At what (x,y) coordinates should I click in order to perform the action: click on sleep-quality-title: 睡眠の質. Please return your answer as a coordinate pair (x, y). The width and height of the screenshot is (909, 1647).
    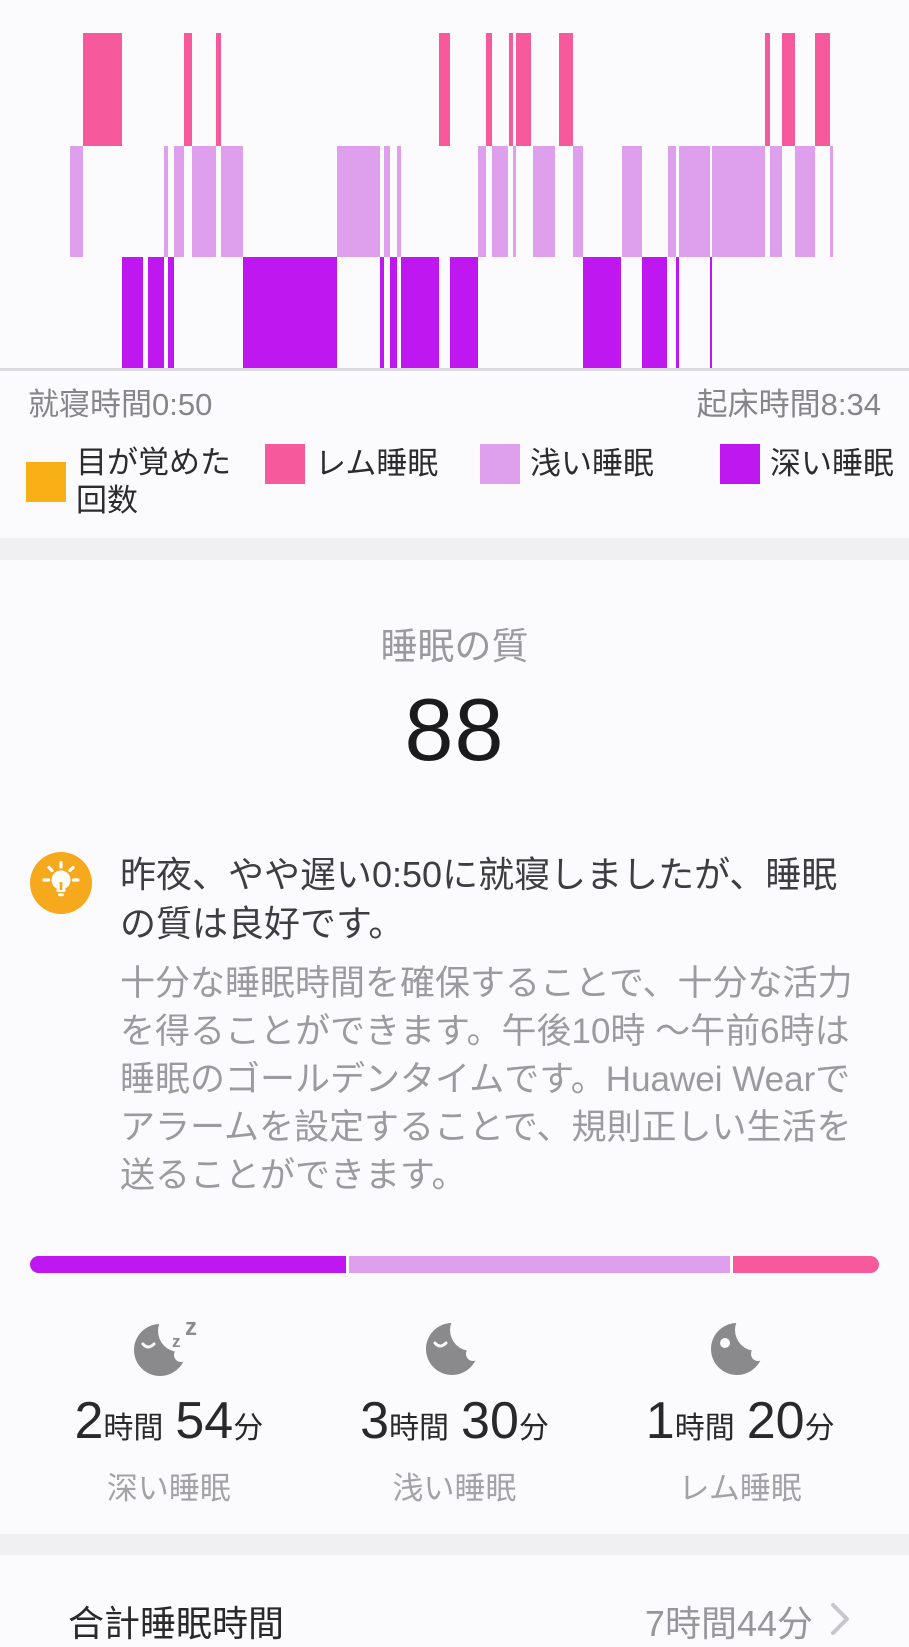
    Looking at the image, I should click on (454, 646).